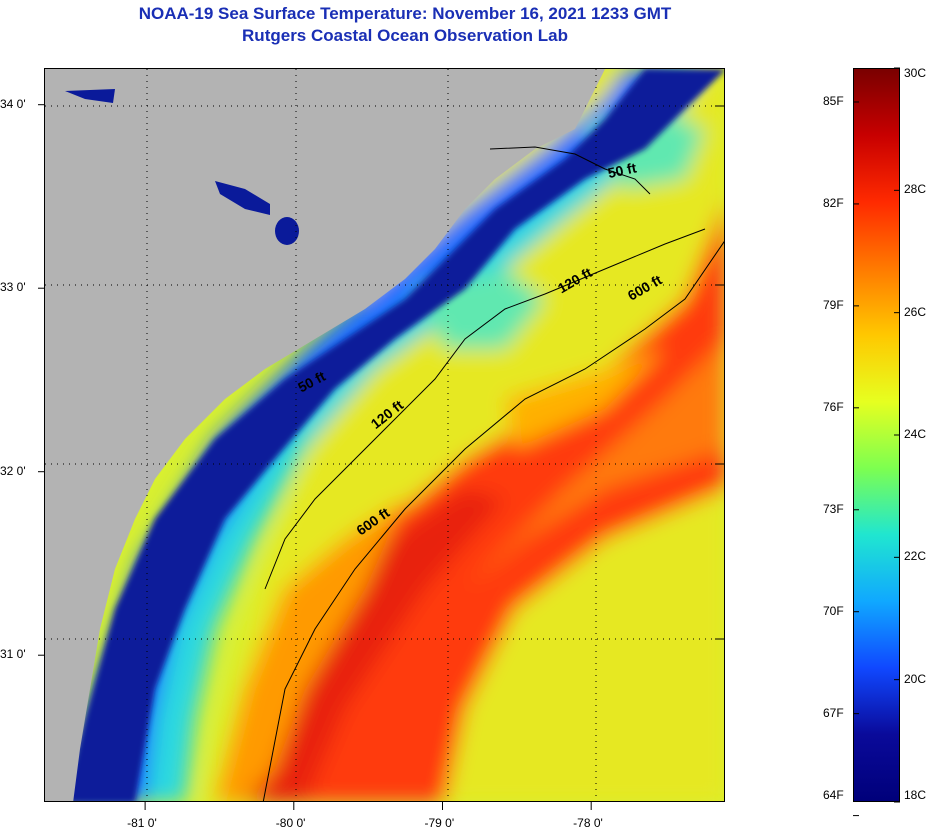  Describe the element at coordinates (588, 823) in the screenshot. I see `lon-tick-label: -78 0'` at that location.